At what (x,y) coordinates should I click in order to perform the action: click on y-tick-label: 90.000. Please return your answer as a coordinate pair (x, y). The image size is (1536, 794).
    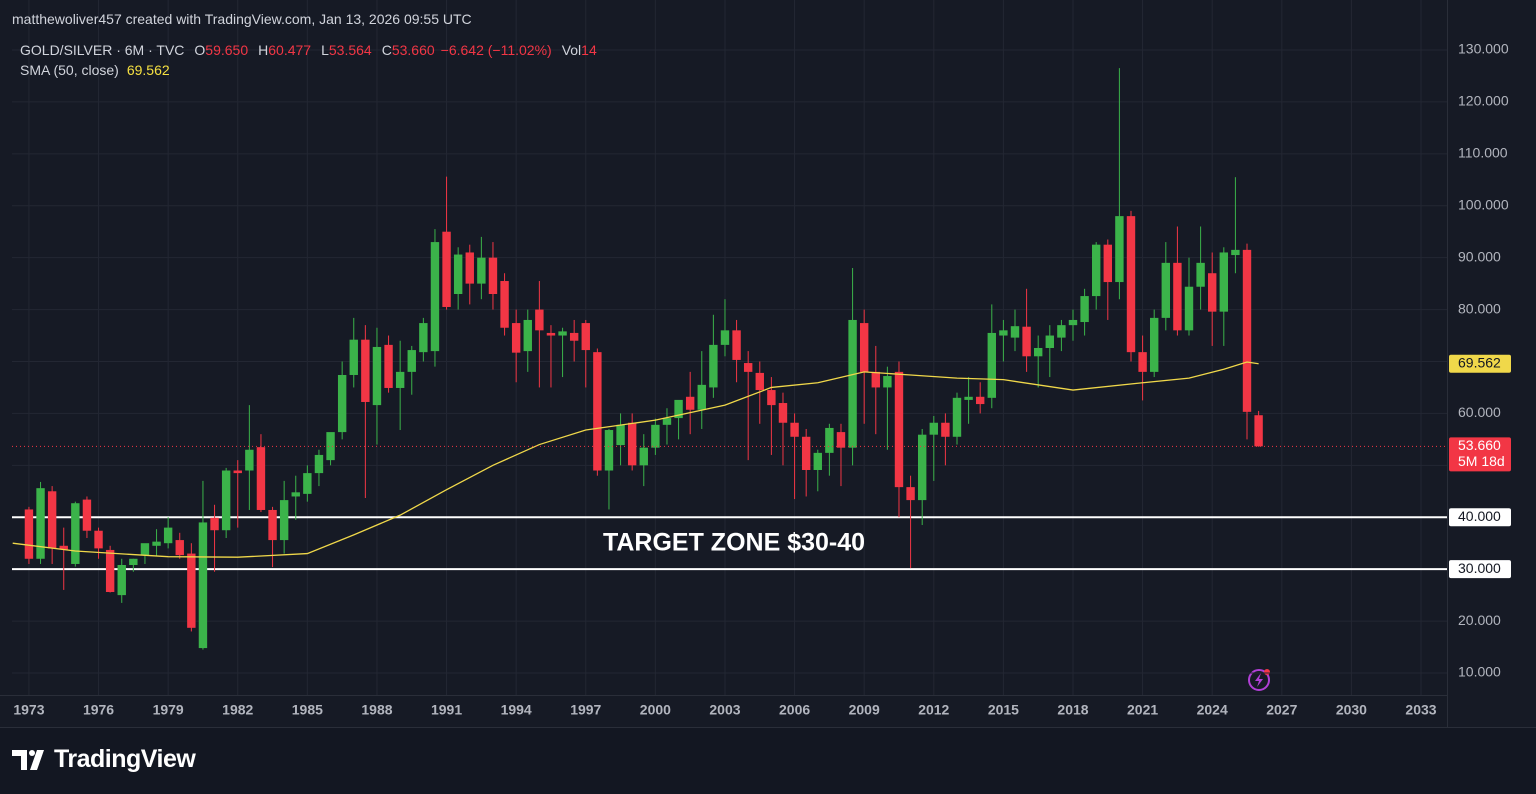
    Looking at the image, I should click on (1479, 256).